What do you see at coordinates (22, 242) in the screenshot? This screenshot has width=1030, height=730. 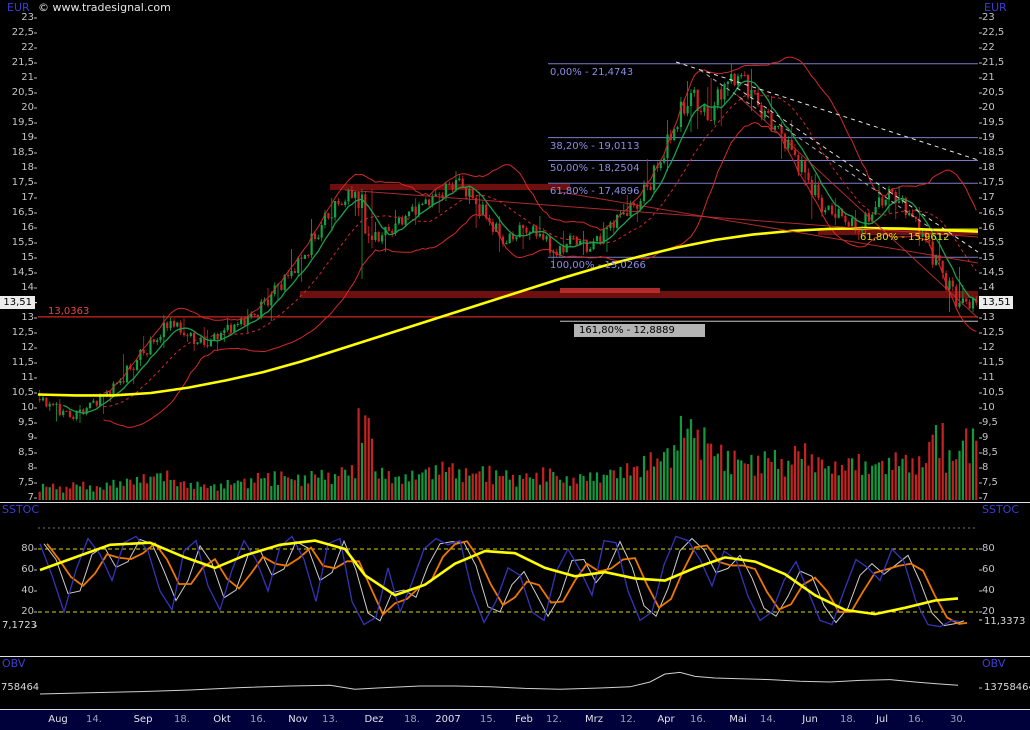 I see `price-tick-label: 15,5` at bounding box center [22, 242].